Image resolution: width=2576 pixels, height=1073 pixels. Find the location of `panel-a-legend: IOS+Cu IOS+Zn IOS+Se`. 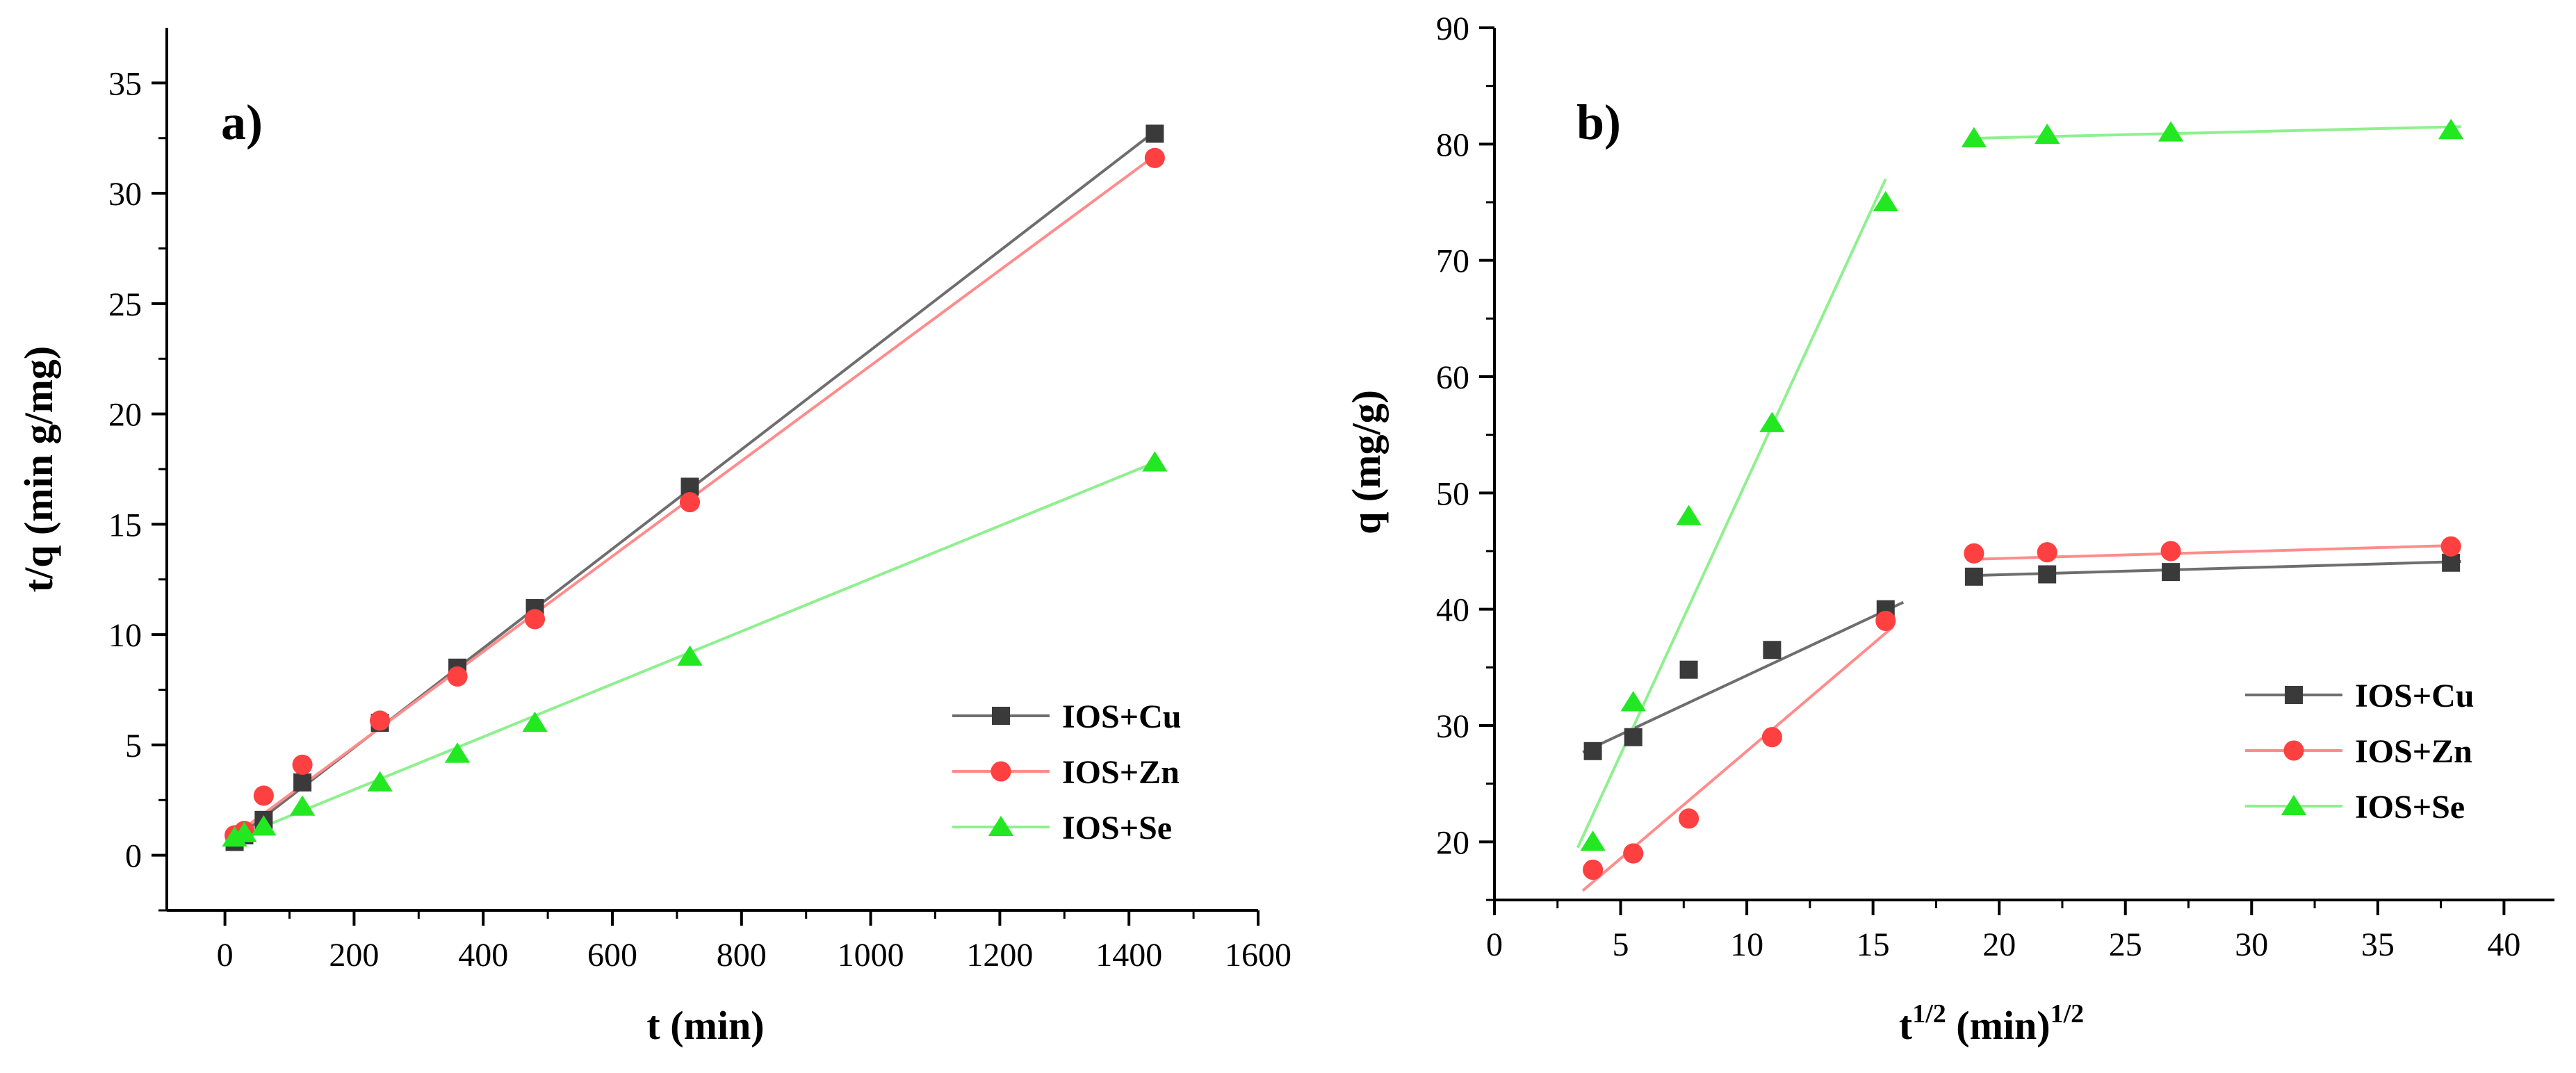

panel-a-legend: IOS+Cu IOS+Zn IOS+Se is located at coordinates (1066, 772).